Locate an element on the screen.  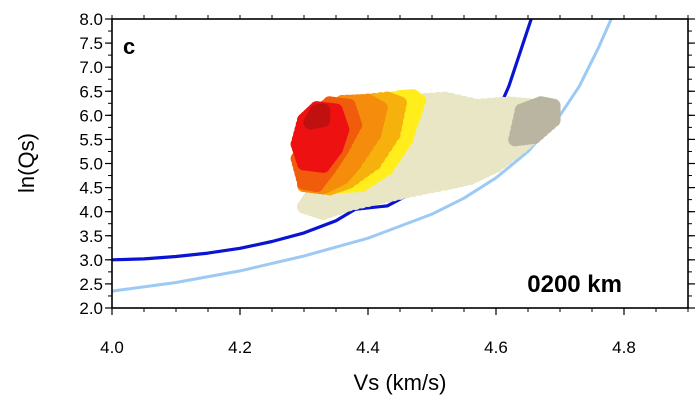
y-tick-label: 3.5 is located at coordinates (91, 236).